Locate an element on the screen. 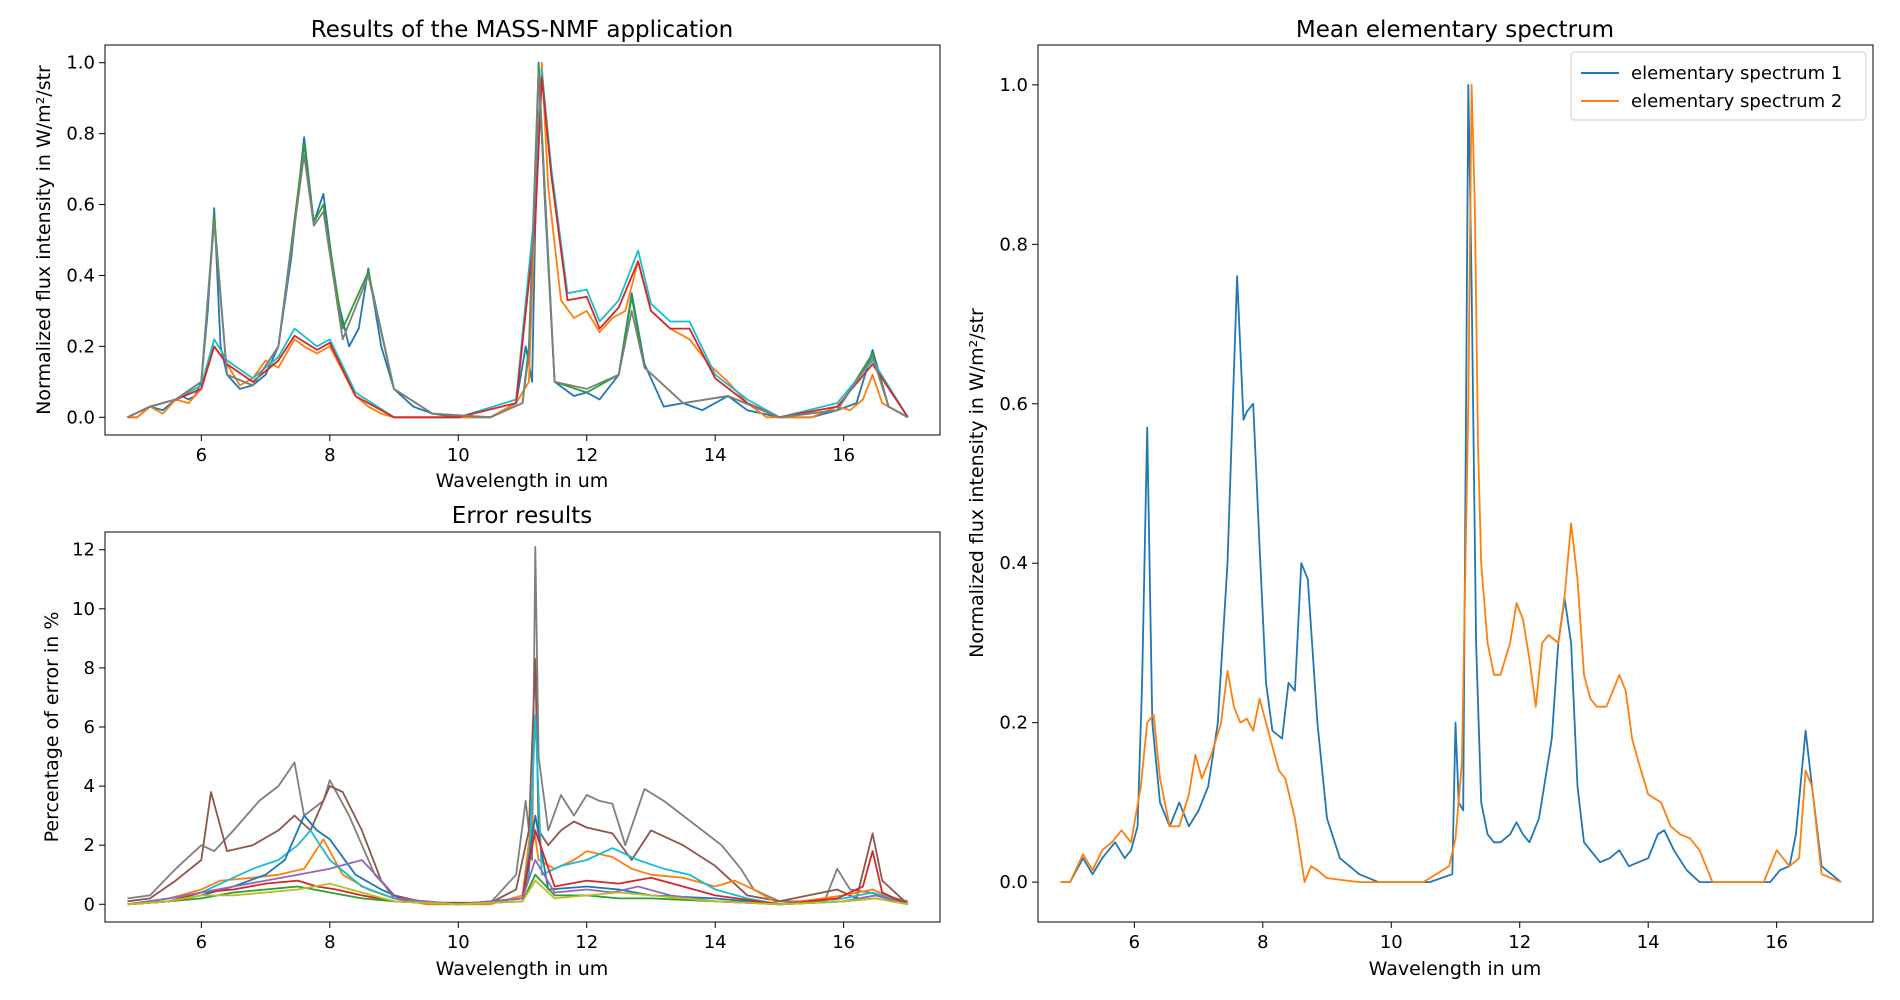  chart-title: Results of the MASS-NMF application is located at coordinates (522, 30).